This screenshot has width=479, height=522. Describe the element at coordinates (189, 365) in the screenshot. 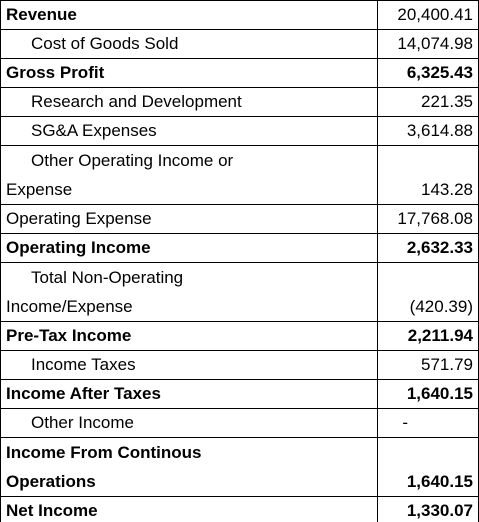

I see `row-label: Income Taxes` at that location.